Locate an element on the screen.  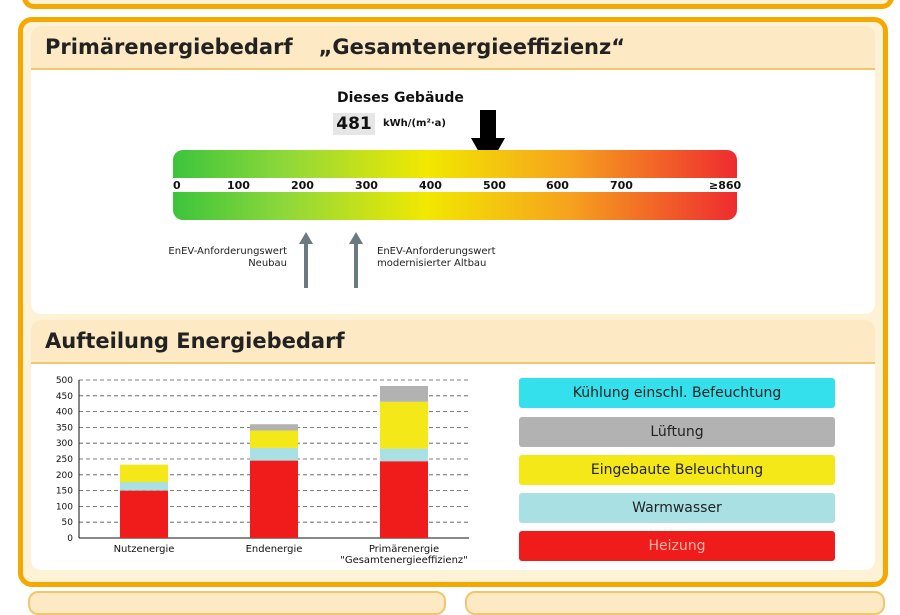
next-section-right-edge is located at coordinates (675, 603).